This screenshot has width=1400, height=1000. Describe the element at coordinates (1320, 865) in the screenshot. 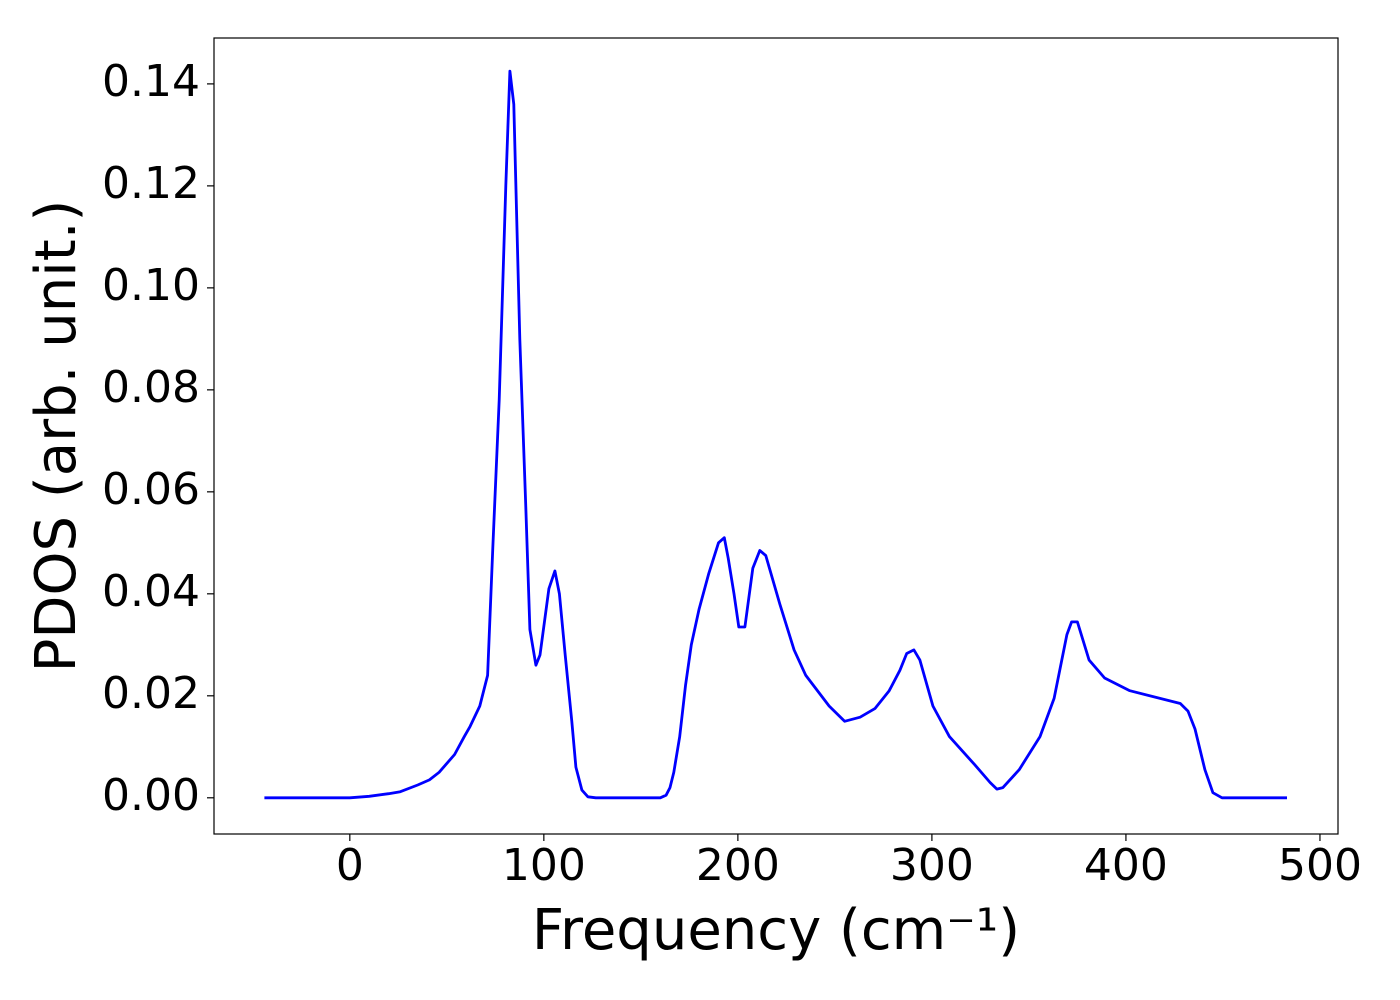

I see `x-tick-label: 500` at that location.